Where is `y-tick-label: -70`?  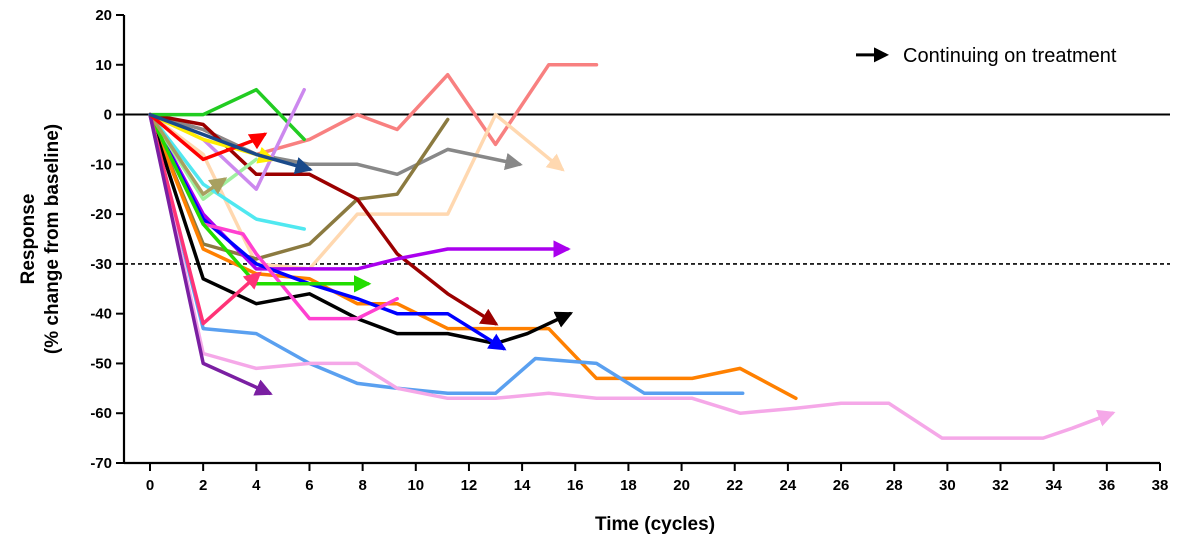
y-tick-label: -70 is located at coordinates (101, 463).